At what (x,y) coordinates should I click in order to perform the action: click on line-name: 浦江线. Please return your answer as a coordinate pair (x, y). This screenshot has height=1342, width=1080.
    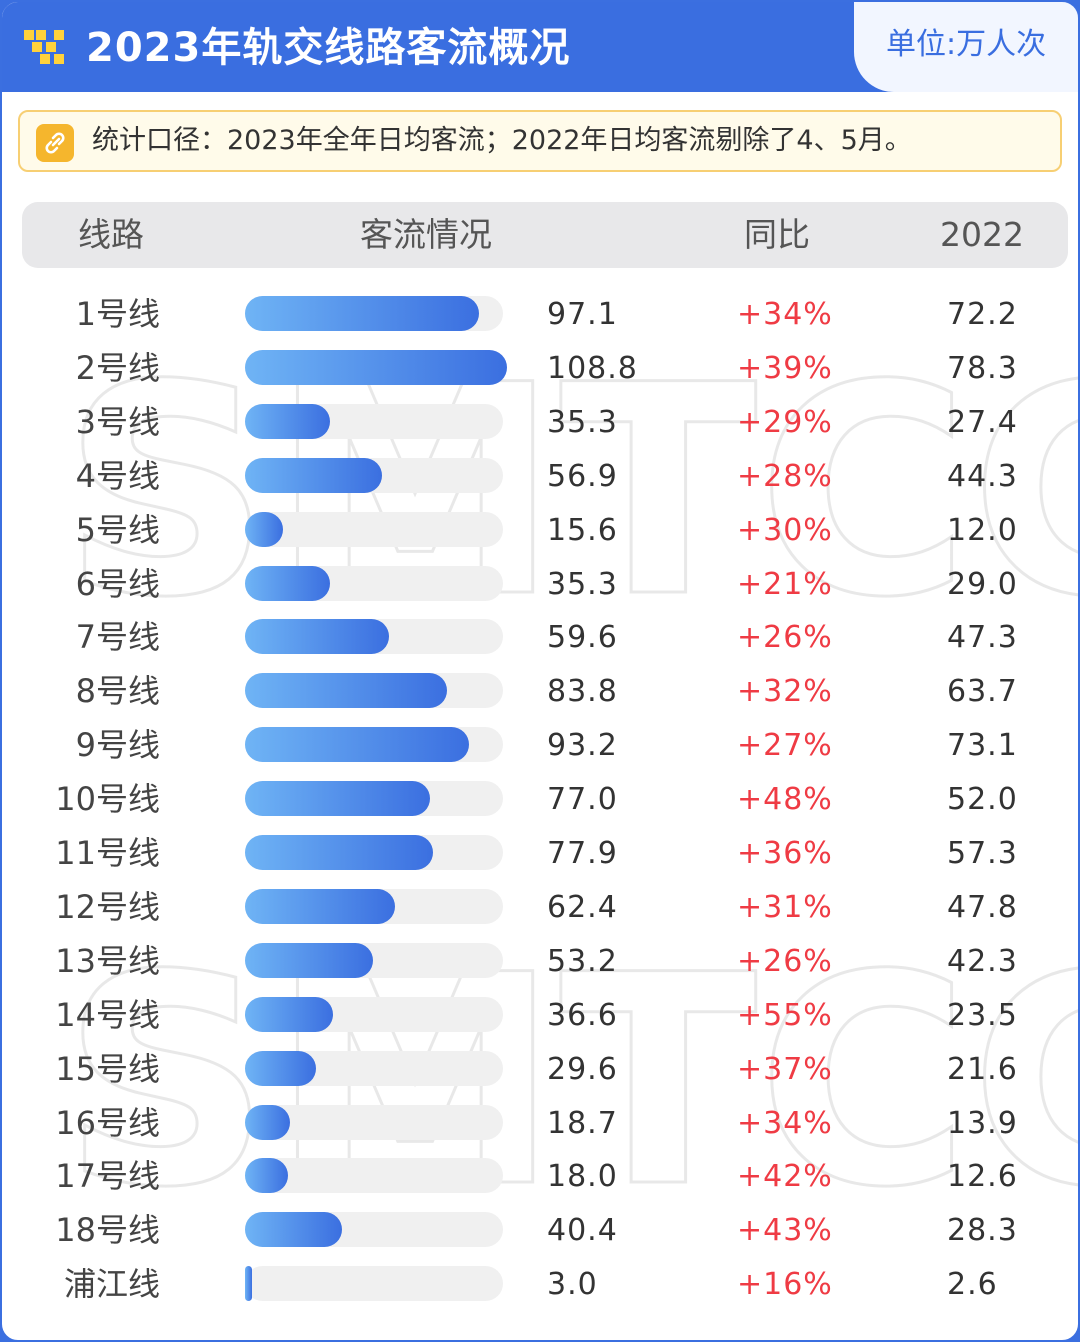
    Looking at the image, I should click on (111, 1284).